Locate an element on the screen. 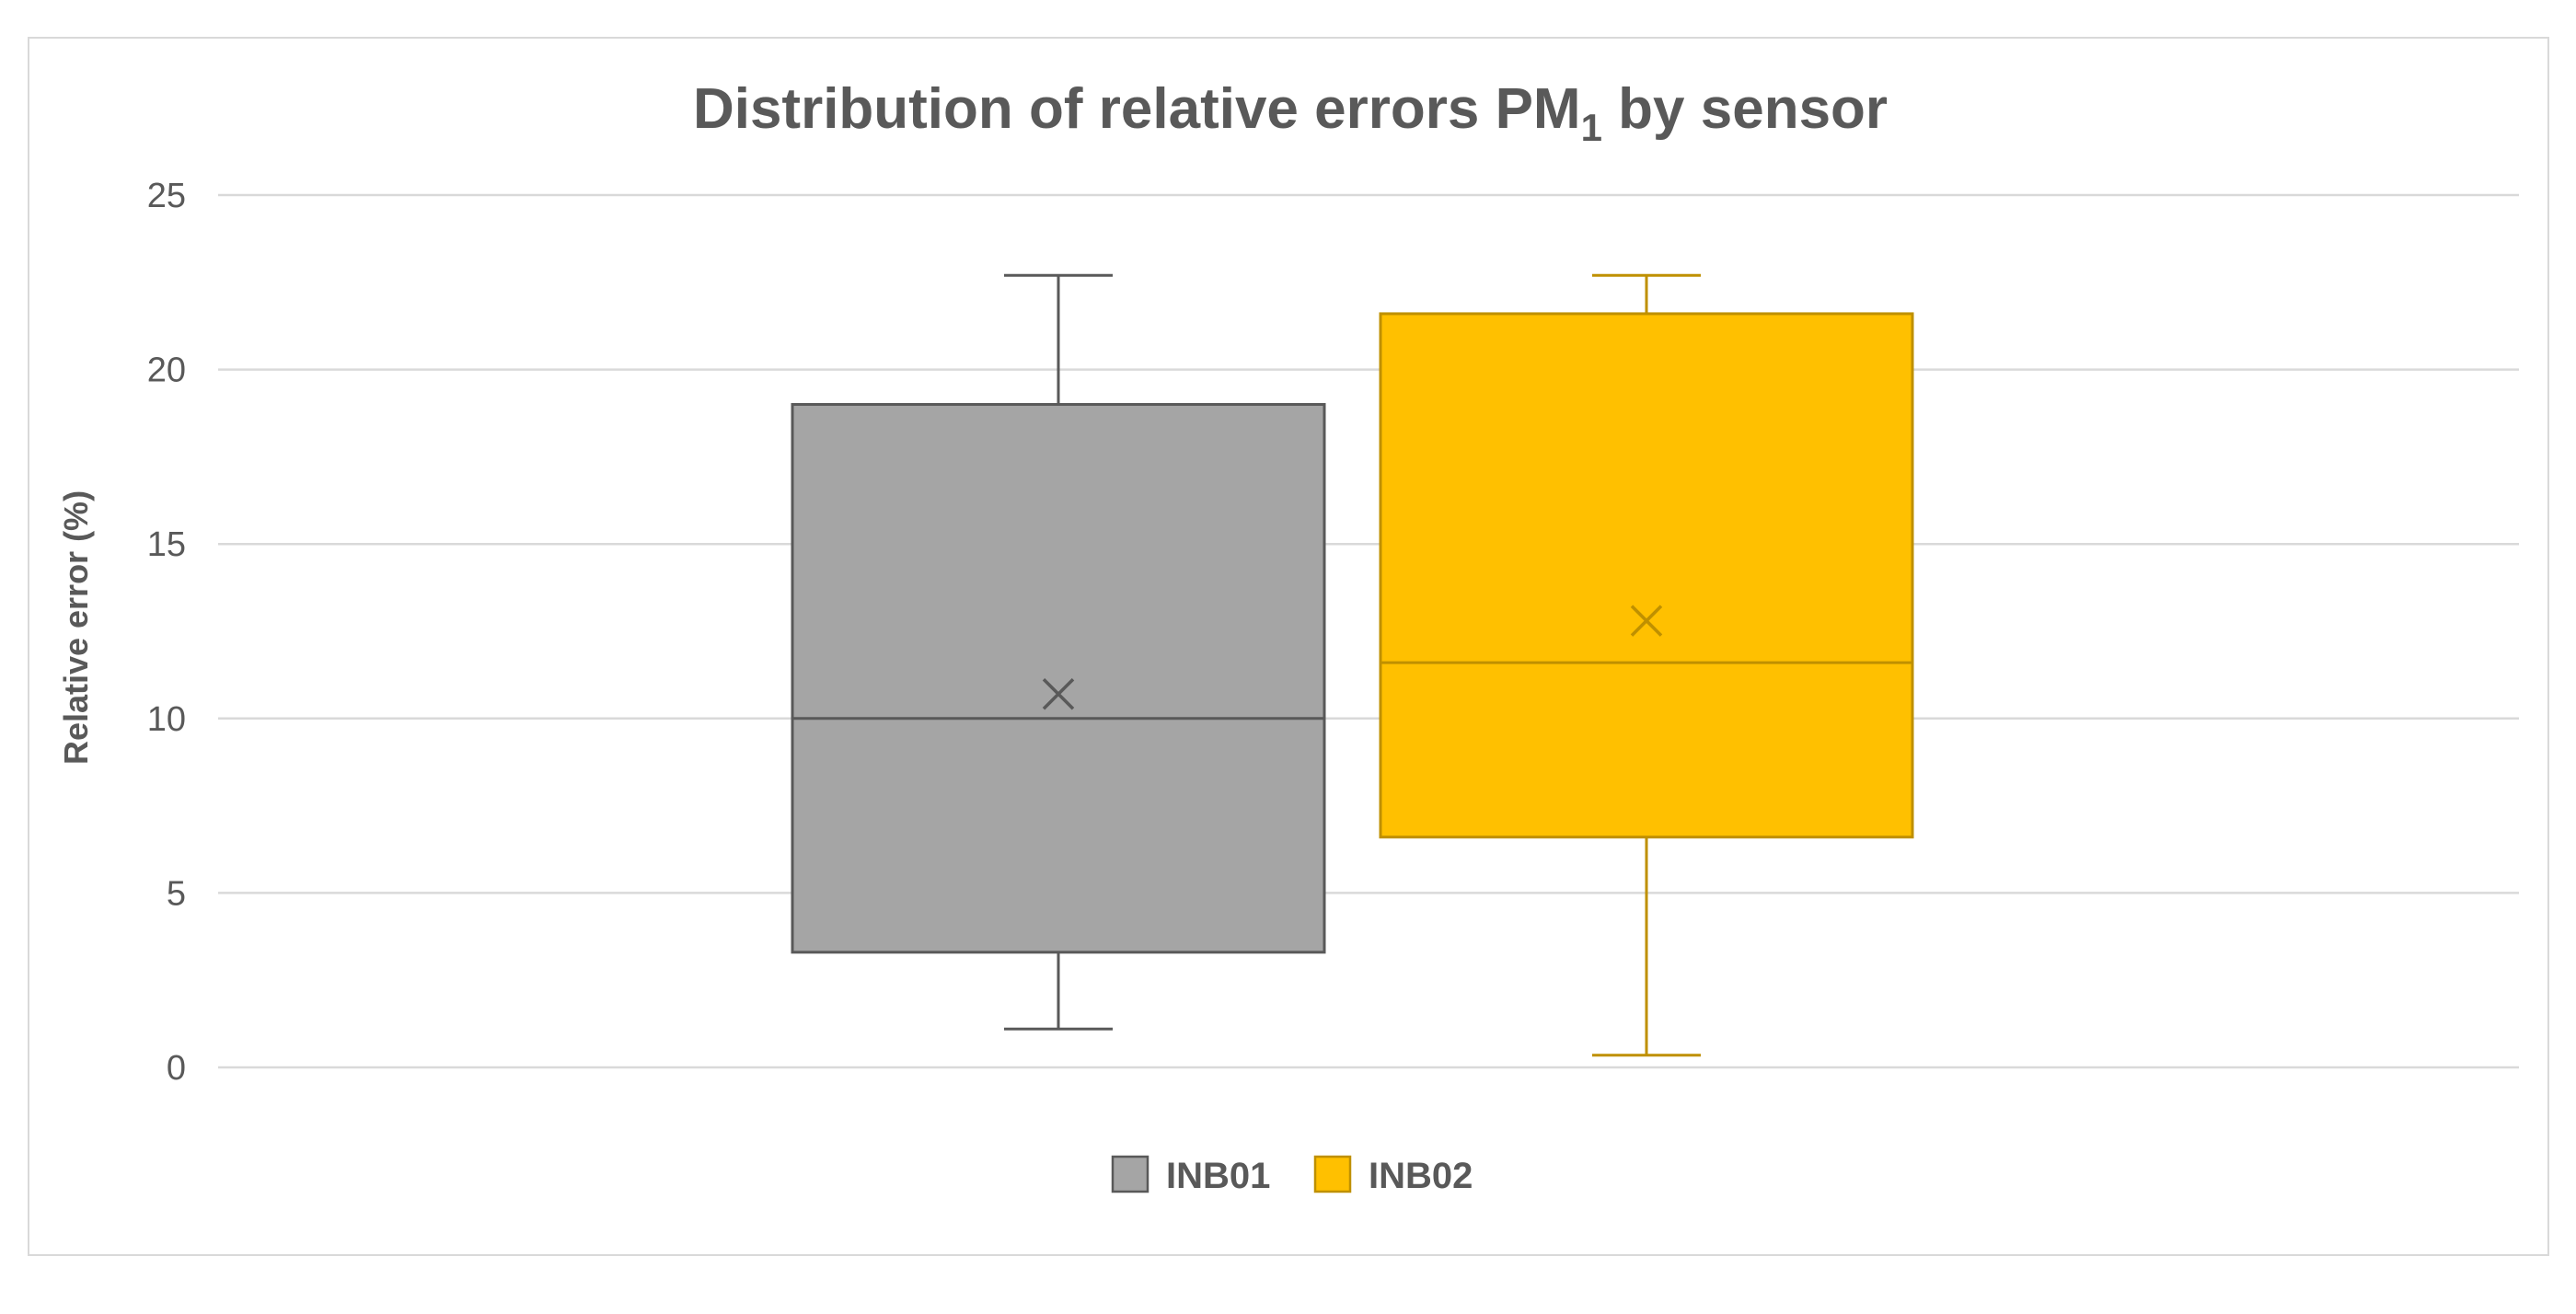 The height and width of the screenshot is (1314, 2576). y-tick-label: 20 is located at coordinates (167, 371).